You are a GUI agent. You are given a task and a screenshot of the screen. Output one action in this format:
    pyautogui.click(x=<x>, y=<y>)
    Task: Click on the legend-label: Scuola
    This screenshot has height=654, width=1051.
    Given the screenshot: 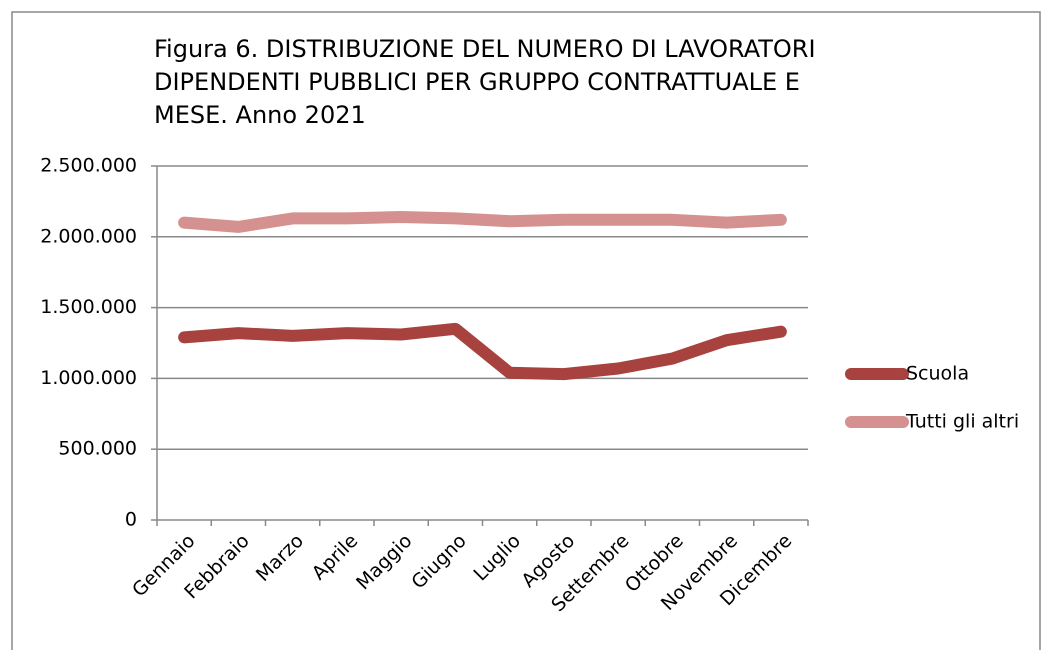 What is the action you would take?
    pyautogui.click(x=937, y=374)
    